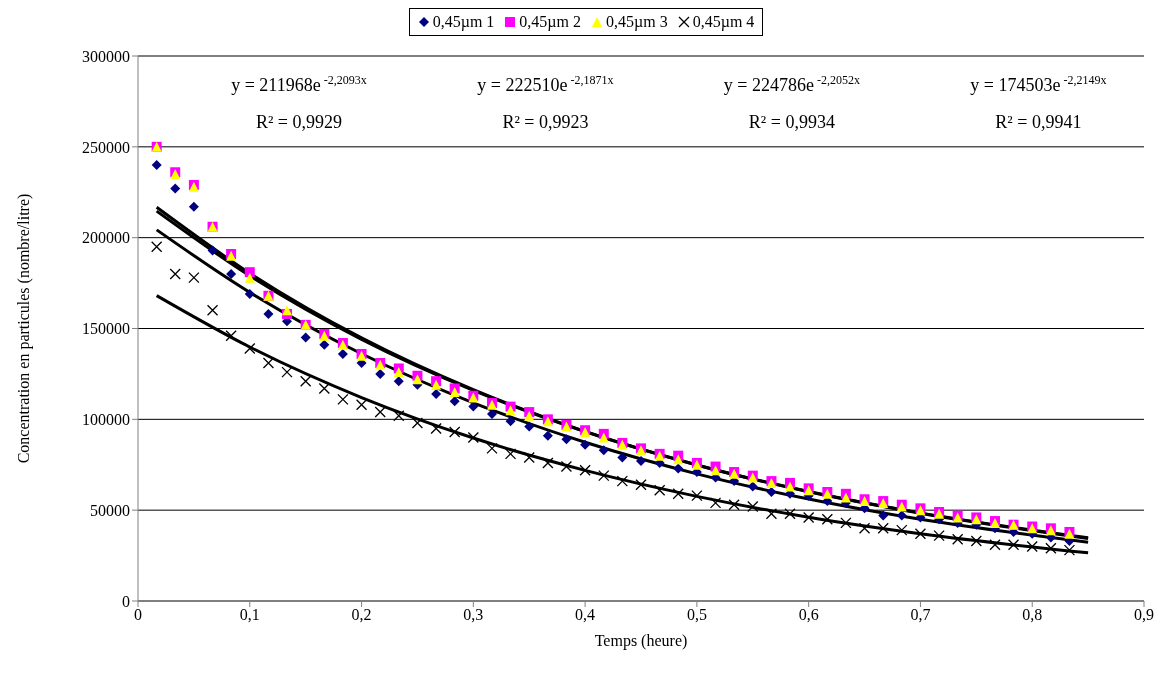 The image size is (1172, 691). What do you see at coordinates (106, 56) in the screenshot?
I see `y-tick-label: 300000` at bounding box center [106, 56].